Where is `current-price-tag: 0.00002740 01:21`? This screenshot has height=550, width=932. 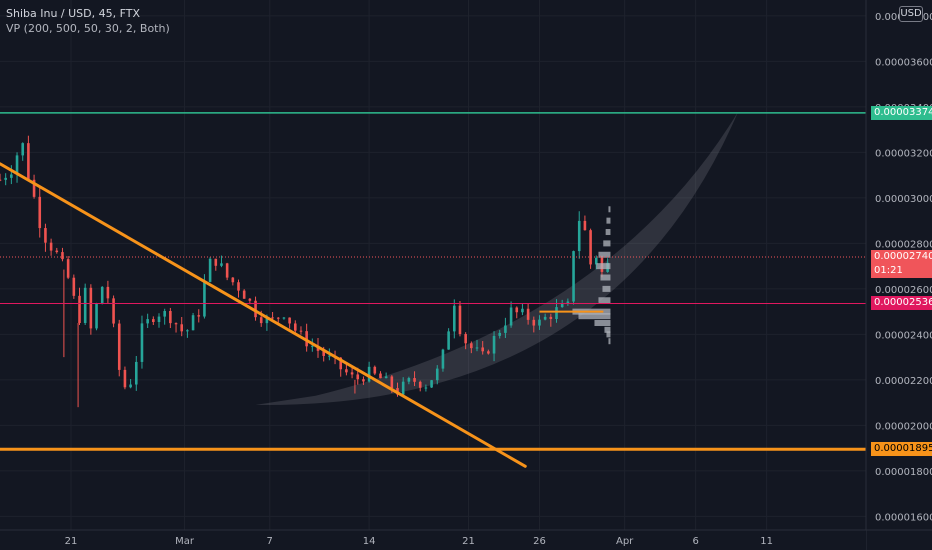 current-price-tag: 0.00002740 01:21 is located at coordinates (901, 264).